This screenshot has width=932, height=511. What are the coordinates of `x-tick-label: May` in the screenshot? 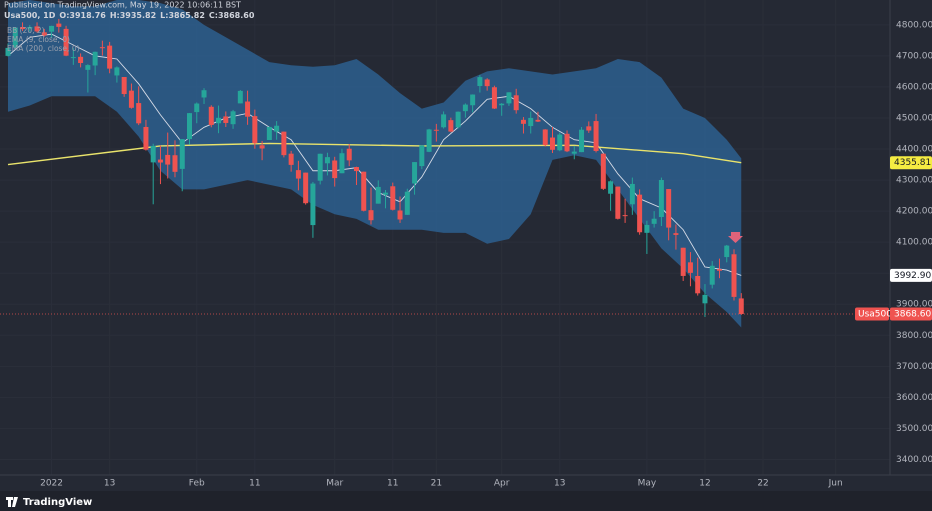 It's located at (647, 484).